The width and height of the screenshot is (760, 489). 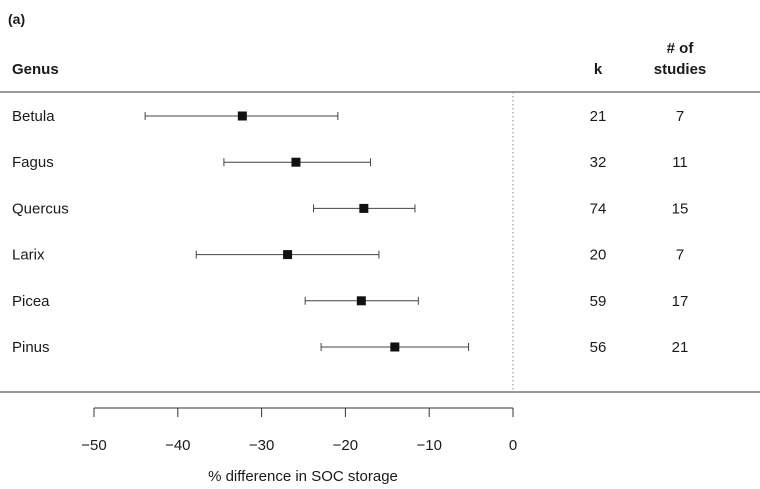 I want to click on forest-row: Pinus 56 21, so click(x=350, y=347).